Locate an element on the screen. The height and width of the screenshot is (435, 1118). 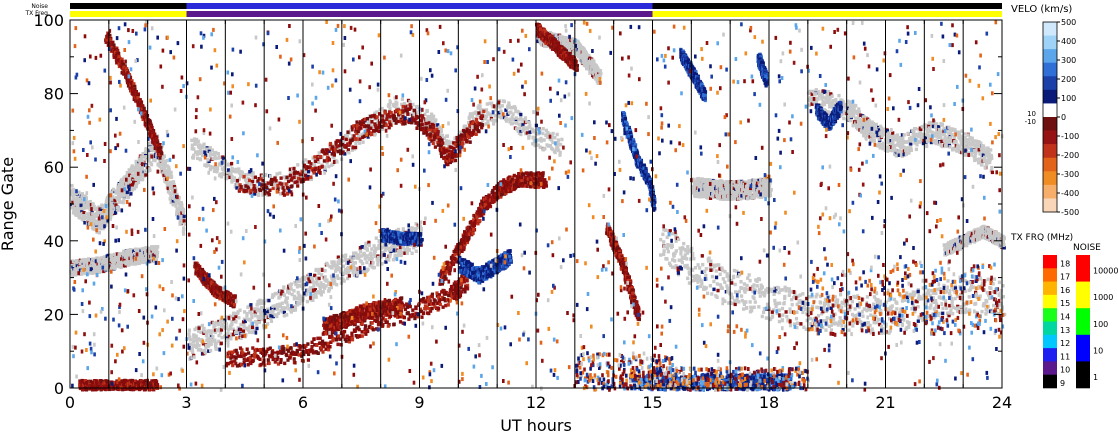
txfreq-status-bar is located at coordinates (536, 14).